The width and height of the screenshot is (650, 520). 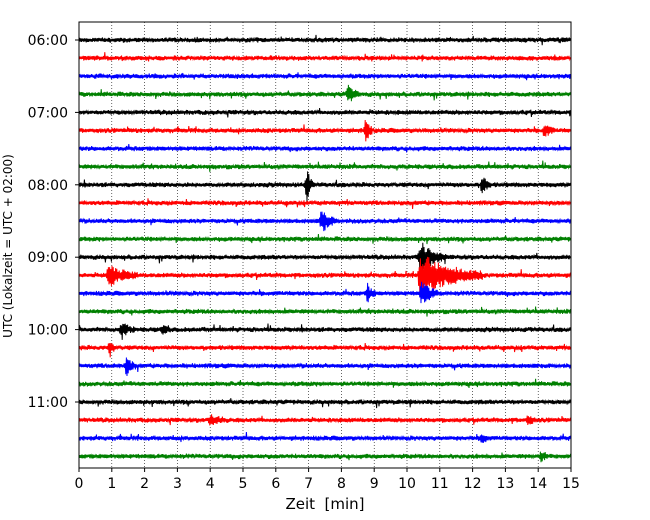 I want to click on x-axis-label: Zeit [min], so click(x=324, y=504).